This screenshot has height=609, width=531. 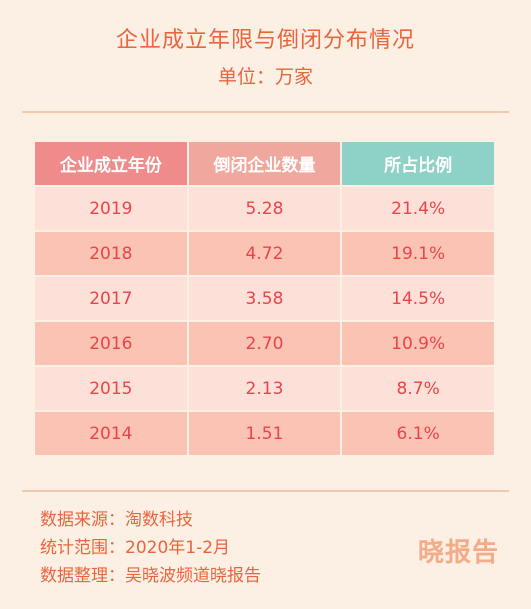 I want to click on bottom-divider, so click(x=265, y=491).